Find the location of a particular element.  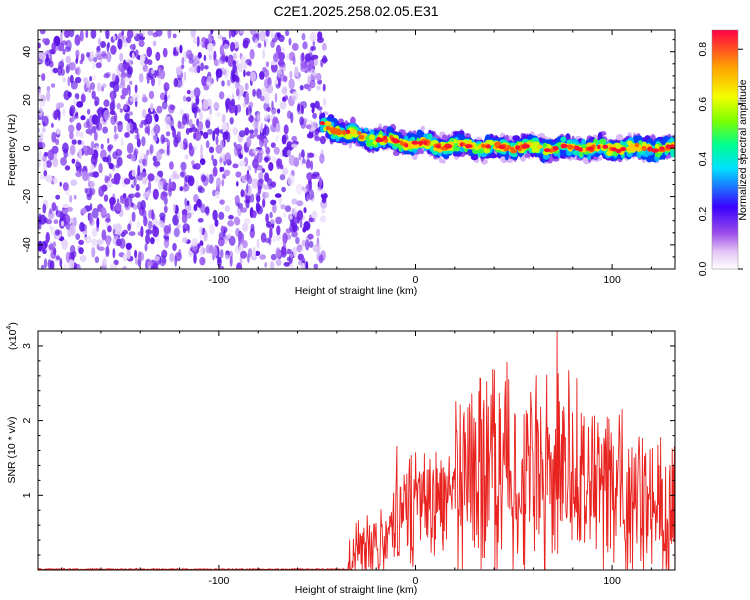

spectrogram-y-tick-label: 0 is located at coordinates (27, 148).